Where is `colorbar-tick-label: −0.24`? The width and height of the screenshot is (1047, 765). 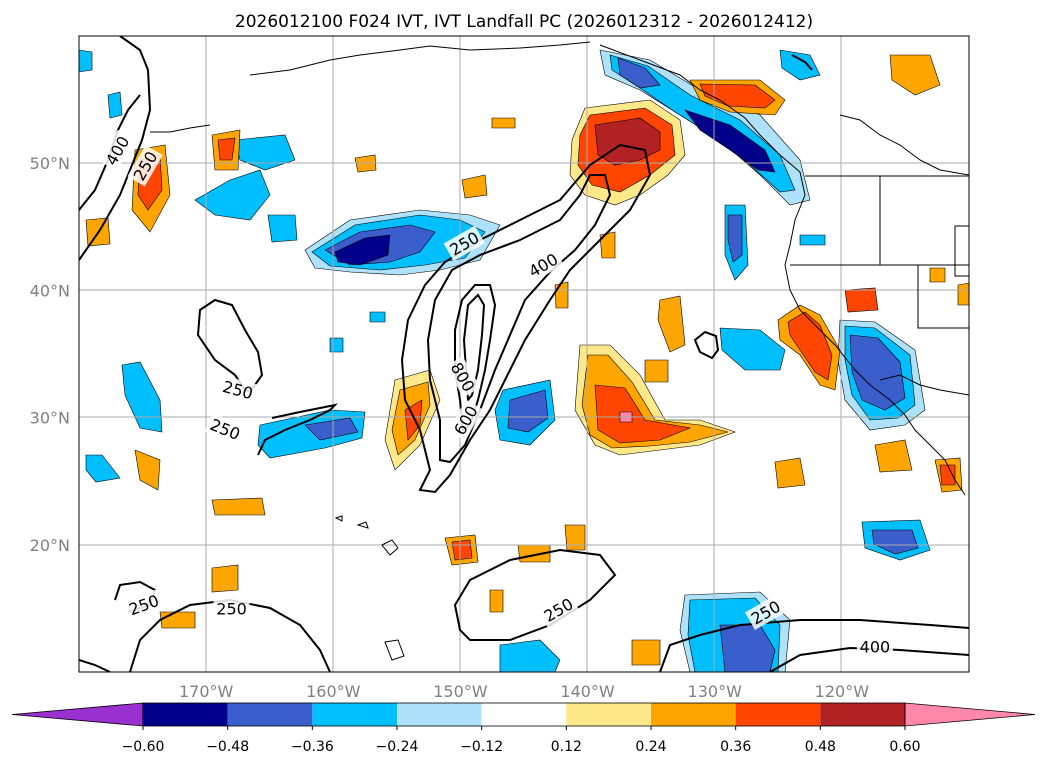
colorbar-tick-label: −0.24 is located at coordinates (397, 747).